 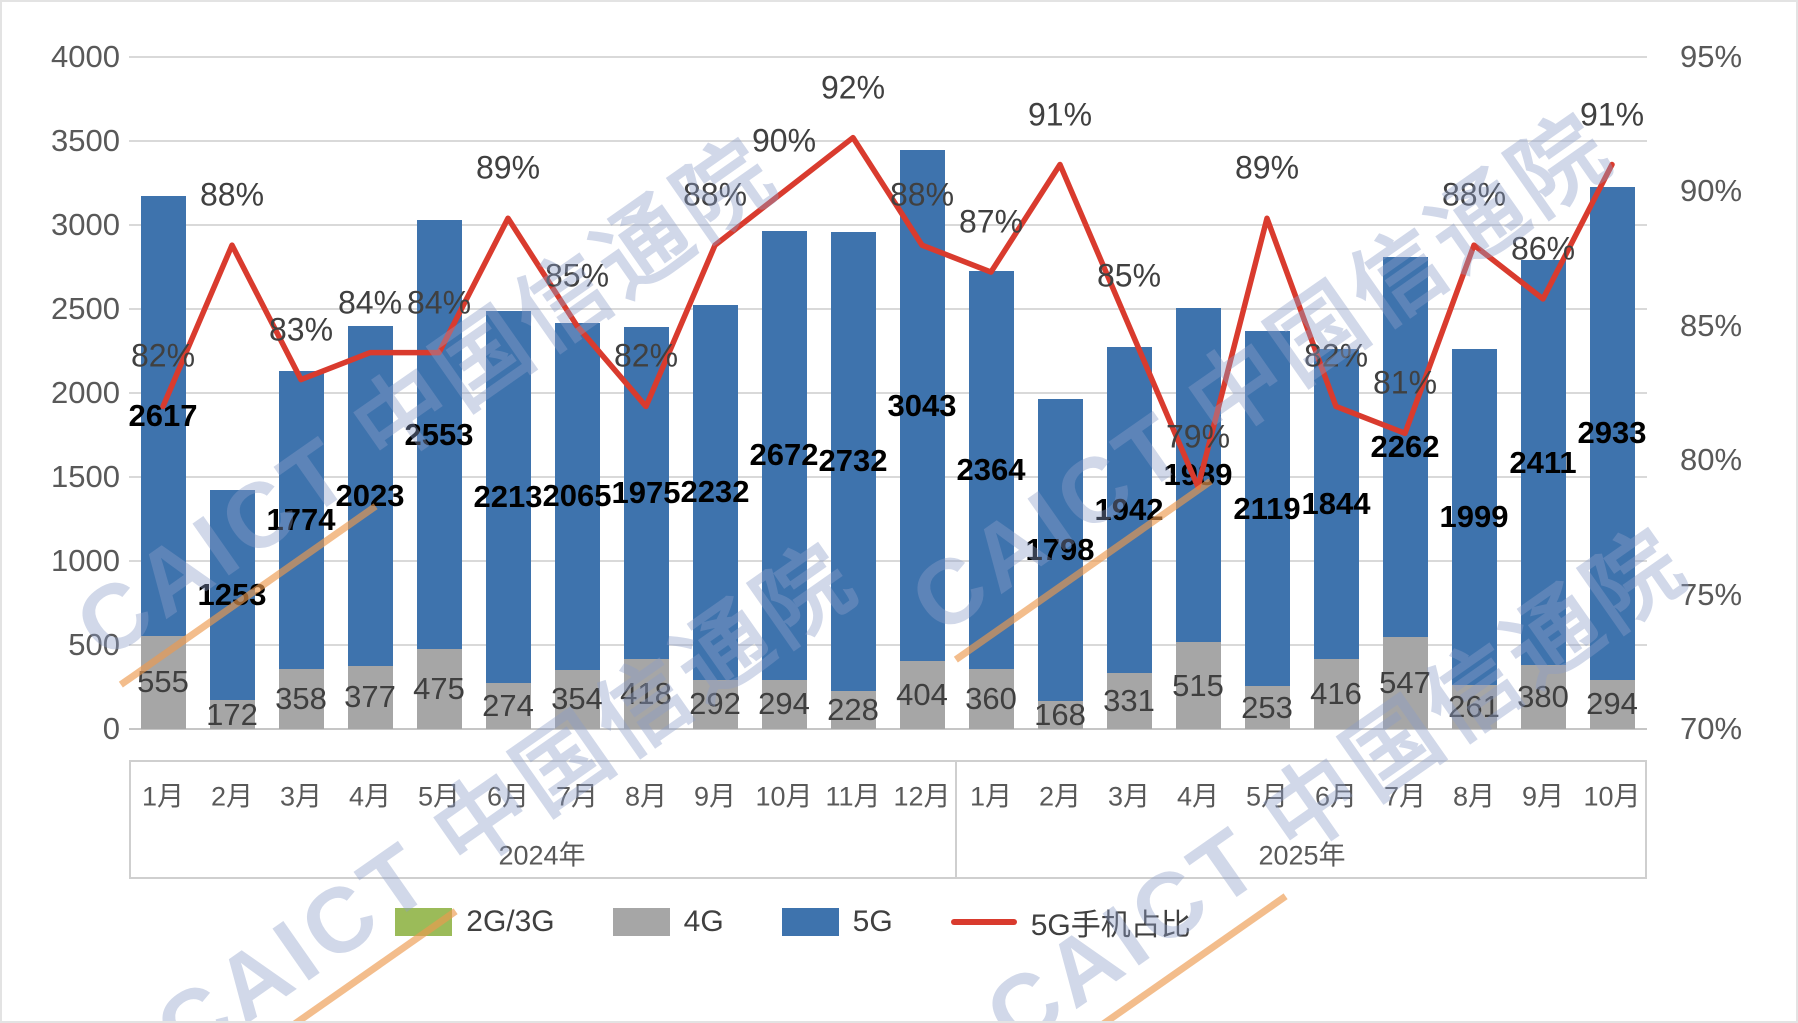 I want to click on label-5g: 2262, so click(x=1405, y=447).